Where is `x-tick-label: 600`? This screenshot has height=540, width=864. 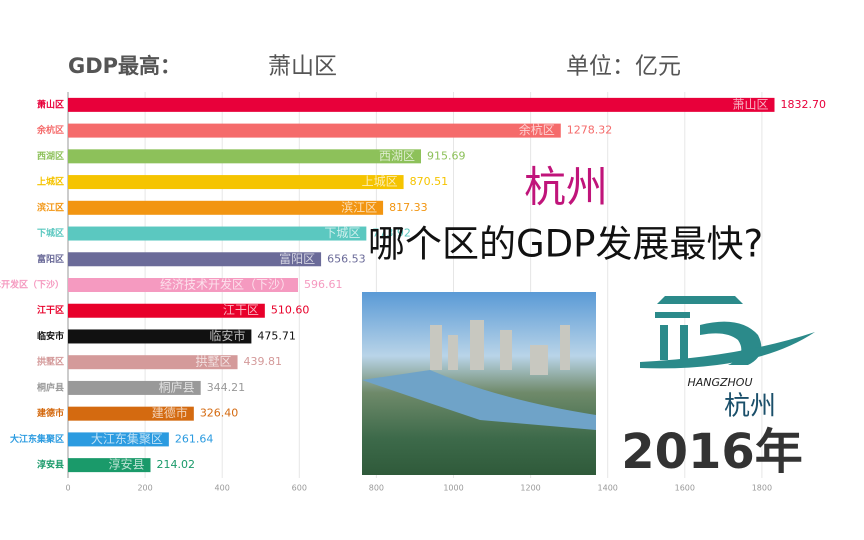 x-tick-label: 600 is located at coordinates (299, 488).